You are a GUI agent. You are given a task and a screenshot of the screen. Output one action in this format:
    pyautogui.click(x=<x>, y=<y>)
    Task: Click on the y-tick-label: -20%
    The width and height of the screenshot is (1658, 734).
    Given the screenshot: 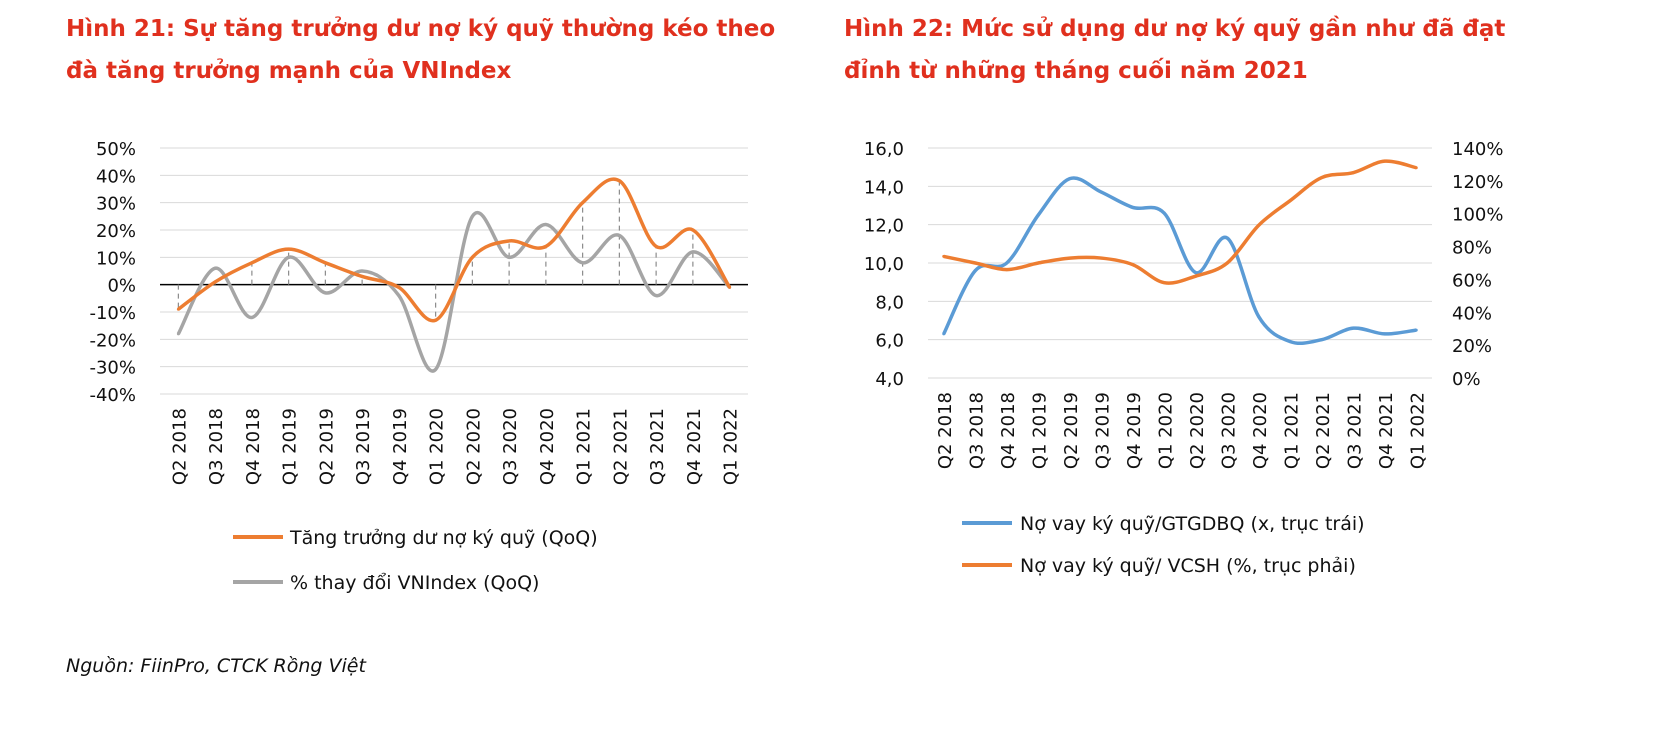 What is the action you would take?
    pyautogui.click(x=112, y=340)
    